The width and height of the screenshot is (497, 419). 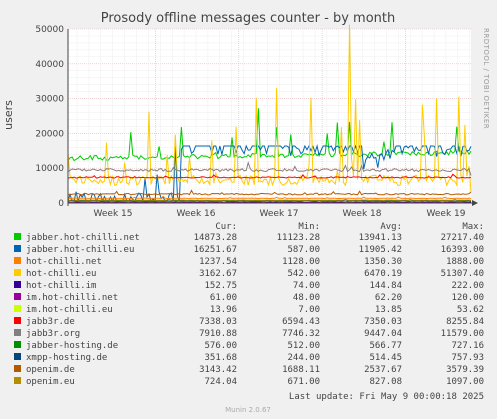 I want to click on x-tick-label: Week 17, so click(x=279, y=214).